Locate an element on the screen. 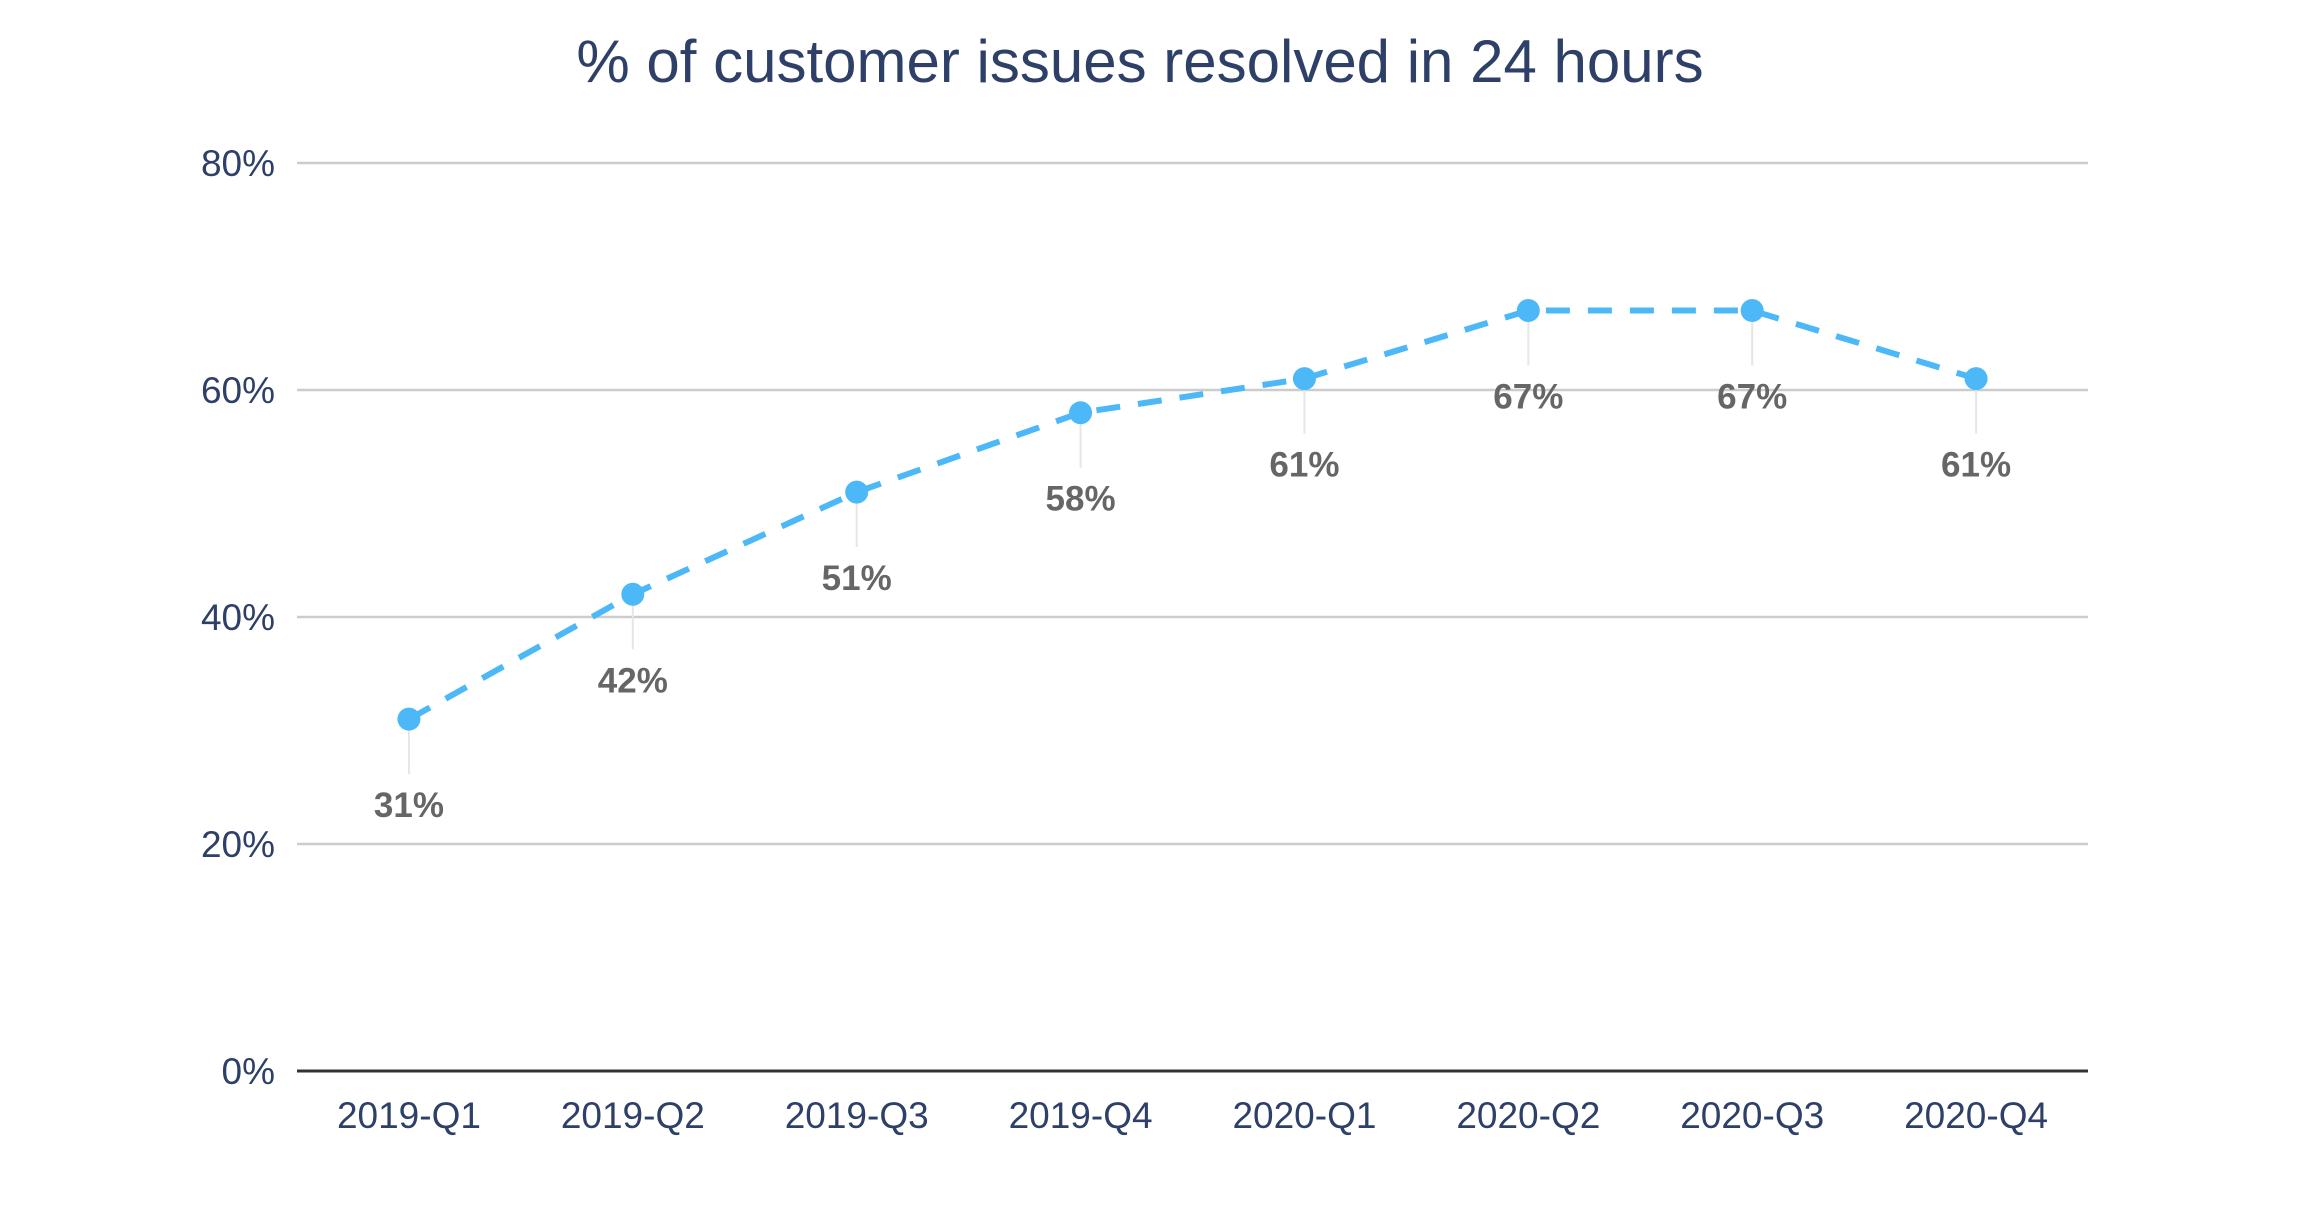 The image size is (2318, 1214). y-tick-label: 20% is located at coordinates (238, 844).